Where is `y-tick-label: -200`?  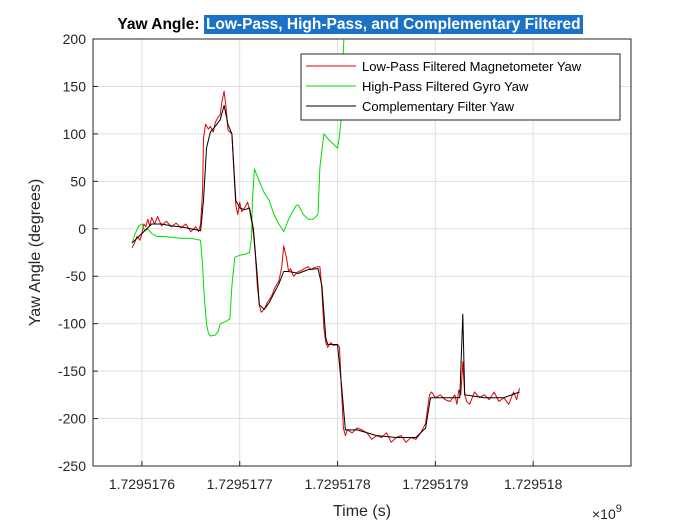 y-tick-label: -200 is located at coordinates (72, 419).